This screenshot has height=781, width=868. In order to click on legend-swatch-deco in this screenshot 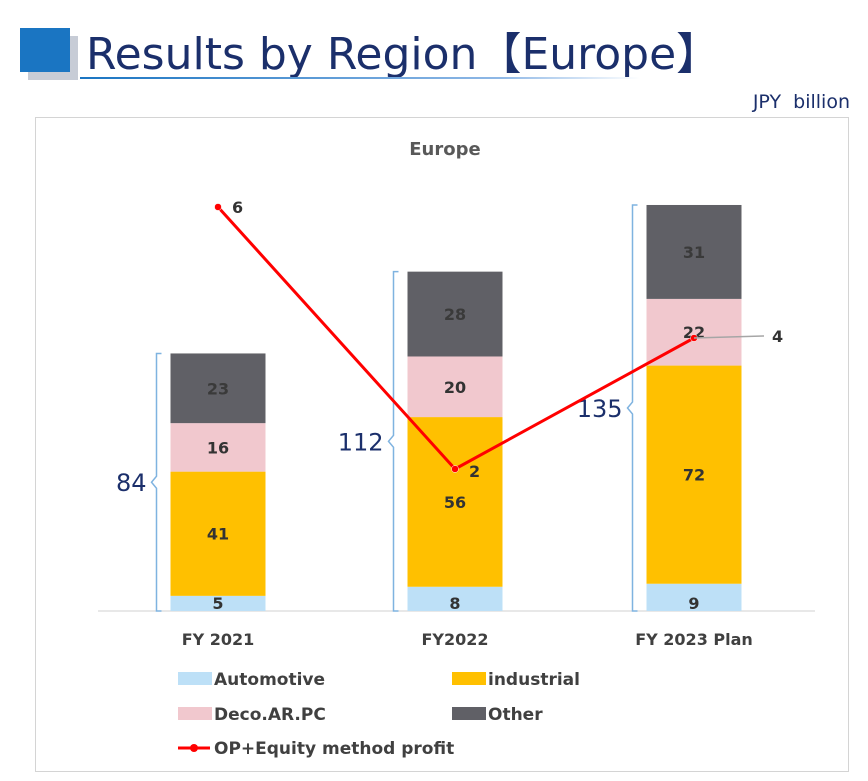, I will do `click(195, 713)`.